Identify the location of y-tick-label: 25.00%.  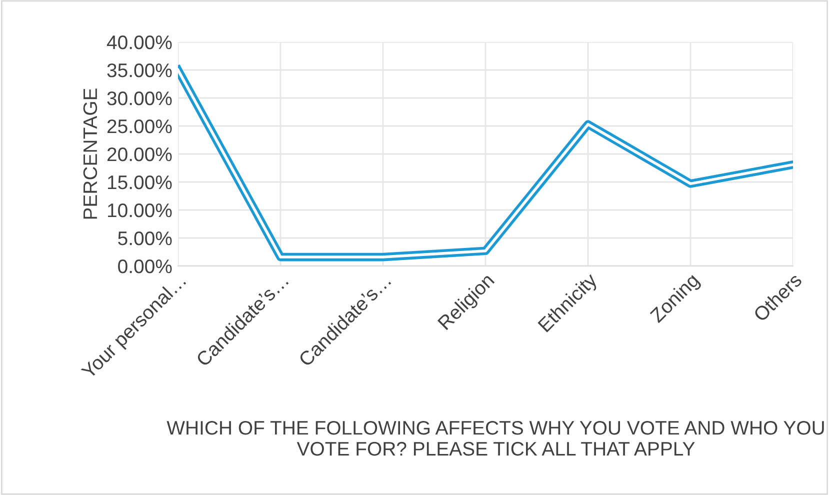
(139, 126).